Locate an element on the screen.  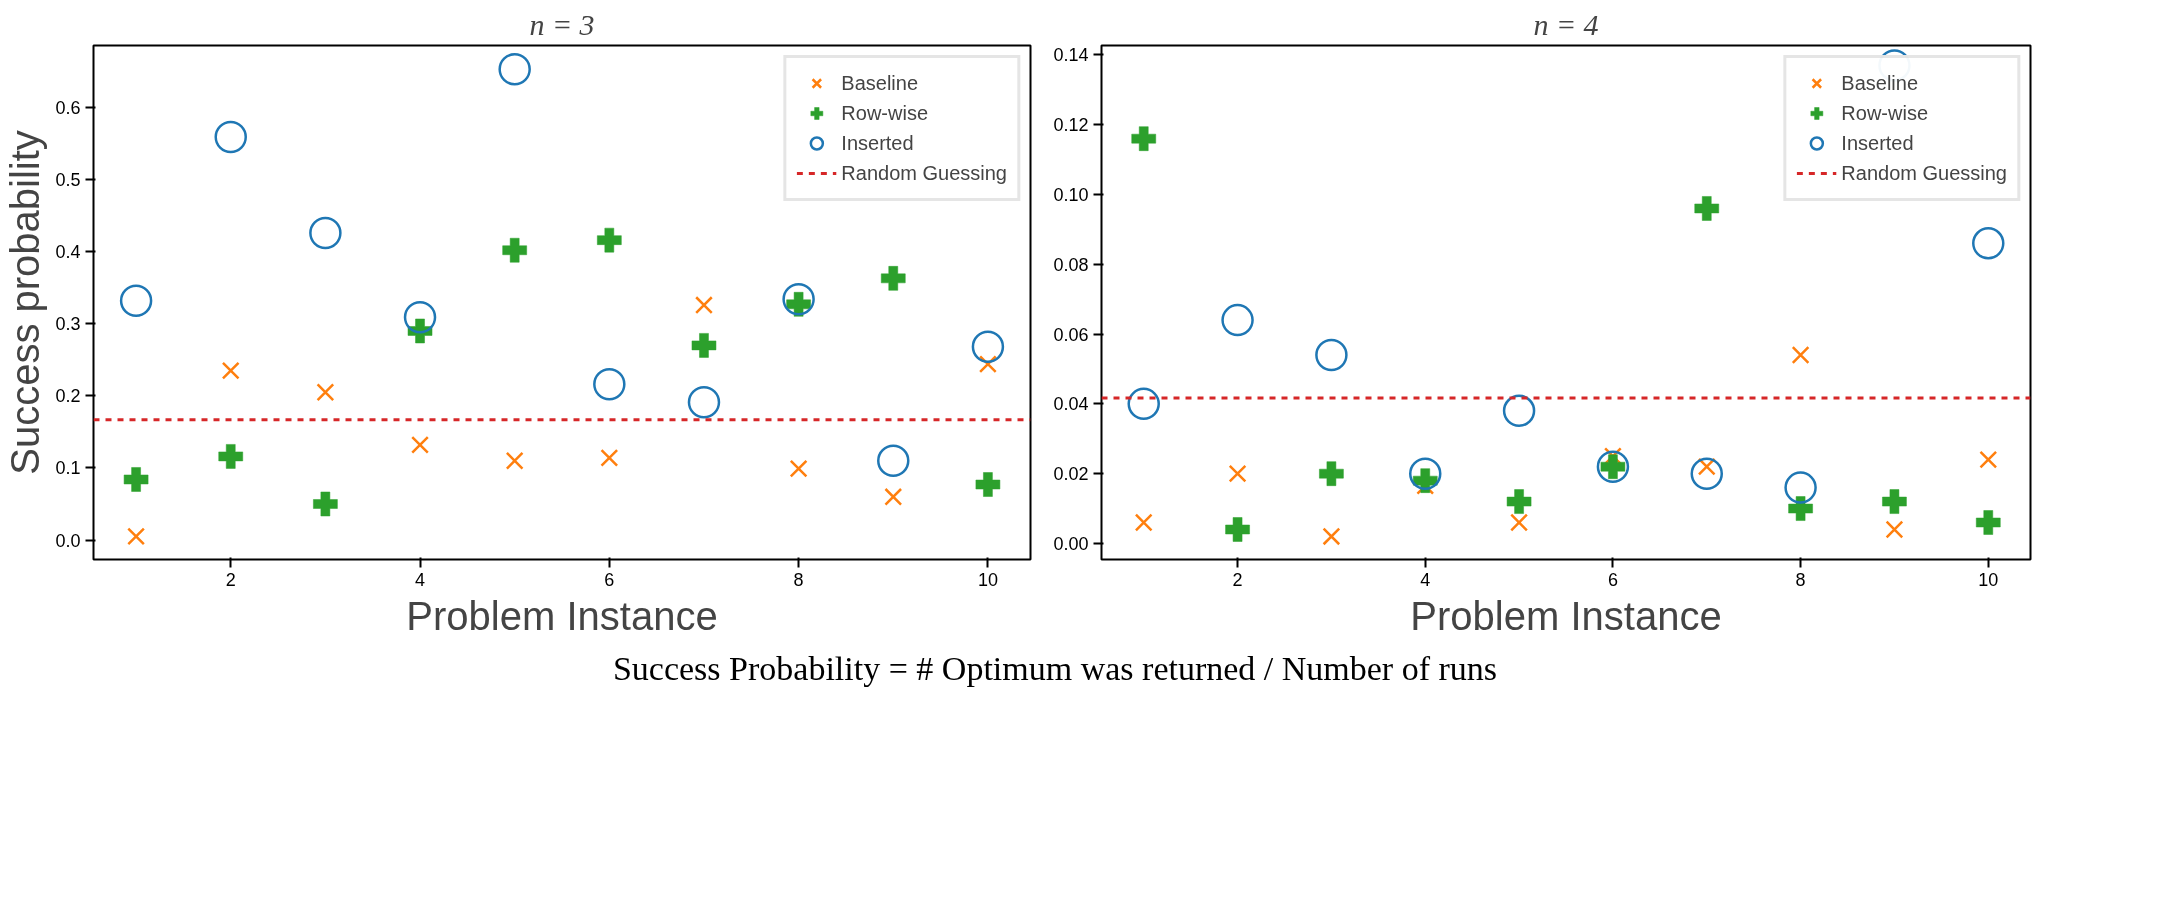
y-tick-label: 0.00 is located at coordinates (1071, 543).